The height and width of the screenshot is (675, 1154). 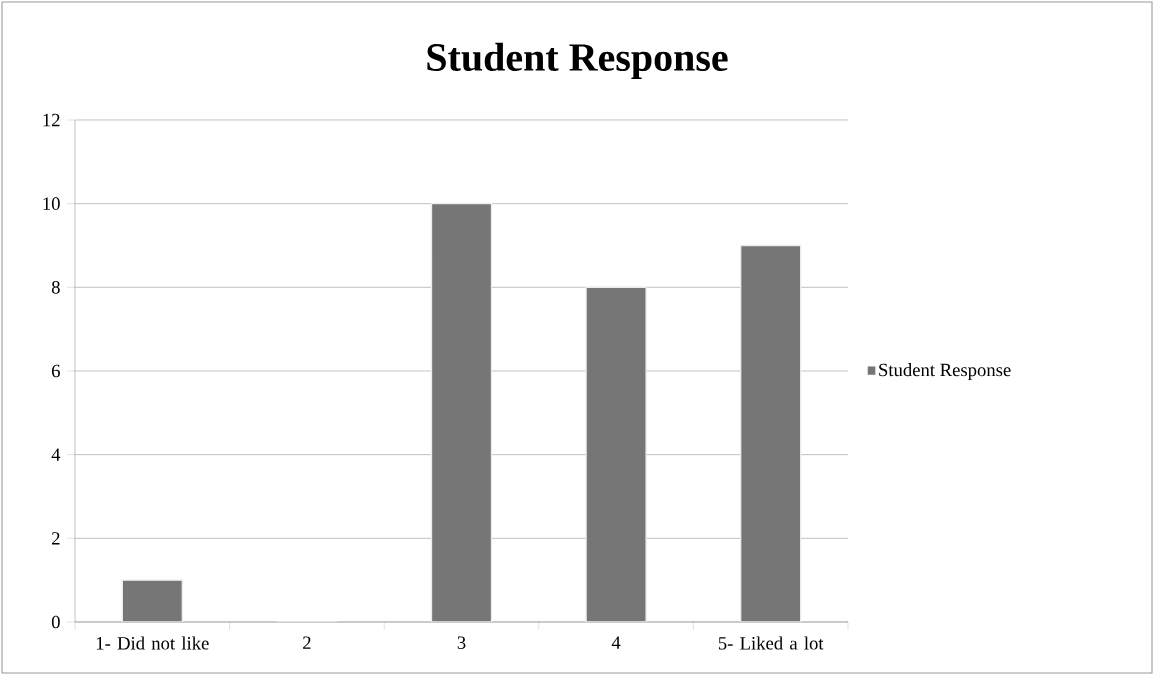 What do you see at coordinates (945, 372) in the screenshot?
I see `legend-label: Student Response` at bounding box center [945, 372].